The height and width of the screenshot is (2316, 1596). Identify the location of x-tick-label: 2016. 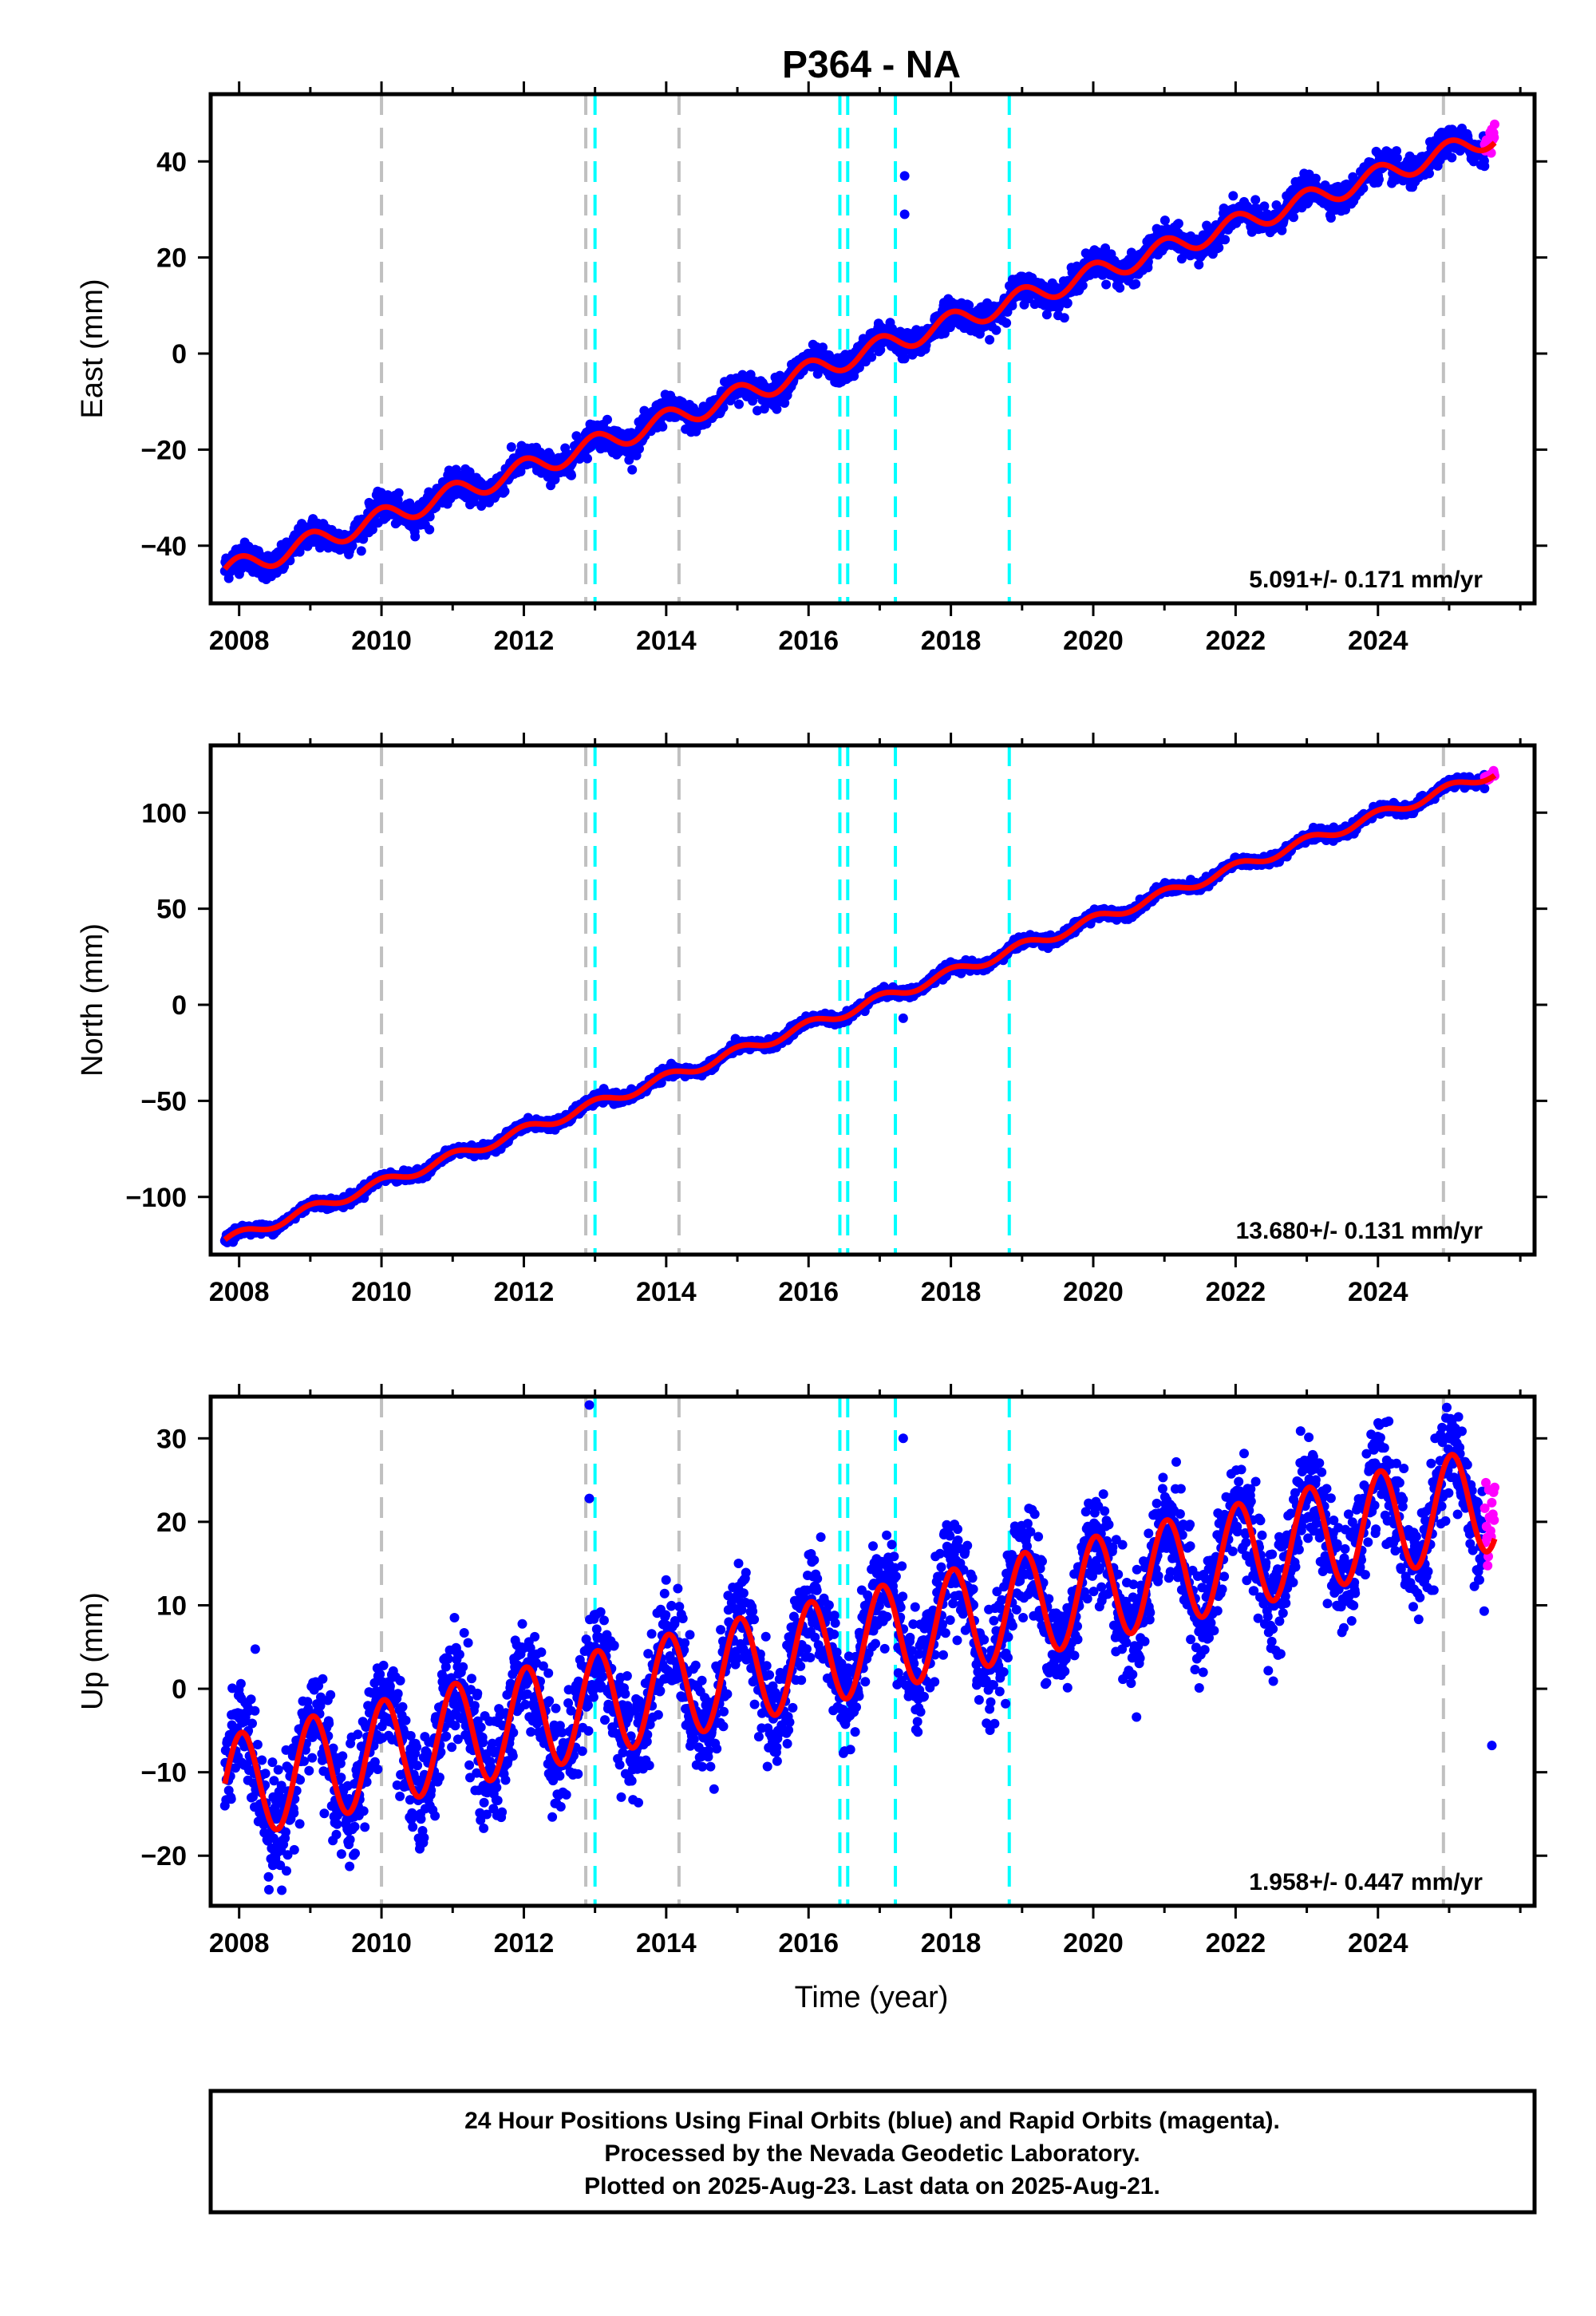
(808, 641).